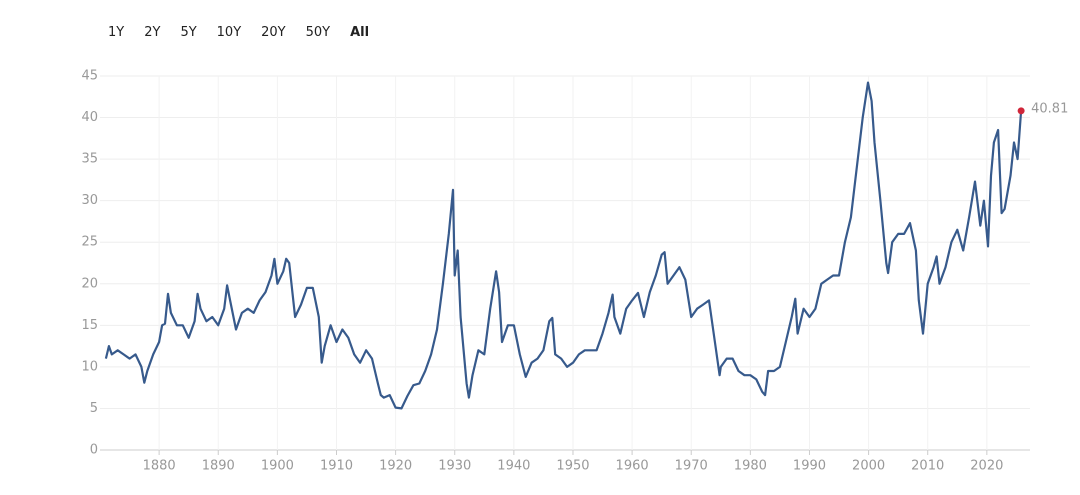  What do you see at coordinates (927, 466) in the screenshot?
I see `x-tick-label: 2010` at bounding box center [927, 466].